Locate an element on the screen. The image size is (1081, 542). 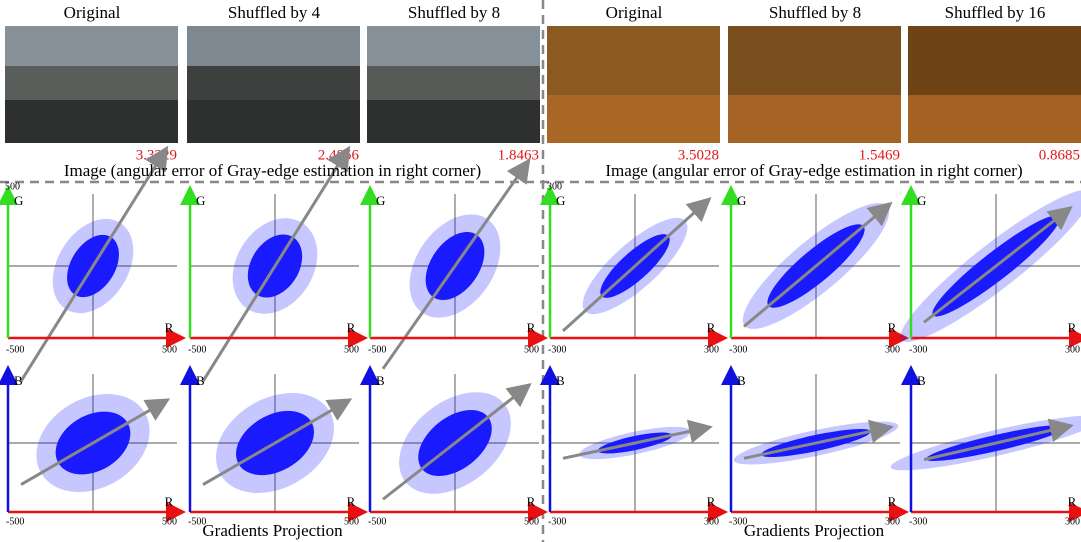
error-value: 0.8685 is located at coordinates (1059, 155).